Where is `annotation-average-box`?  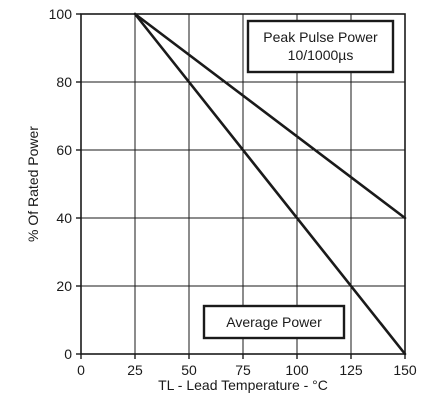
annotation-average-box is located at coordinates (274, 322).